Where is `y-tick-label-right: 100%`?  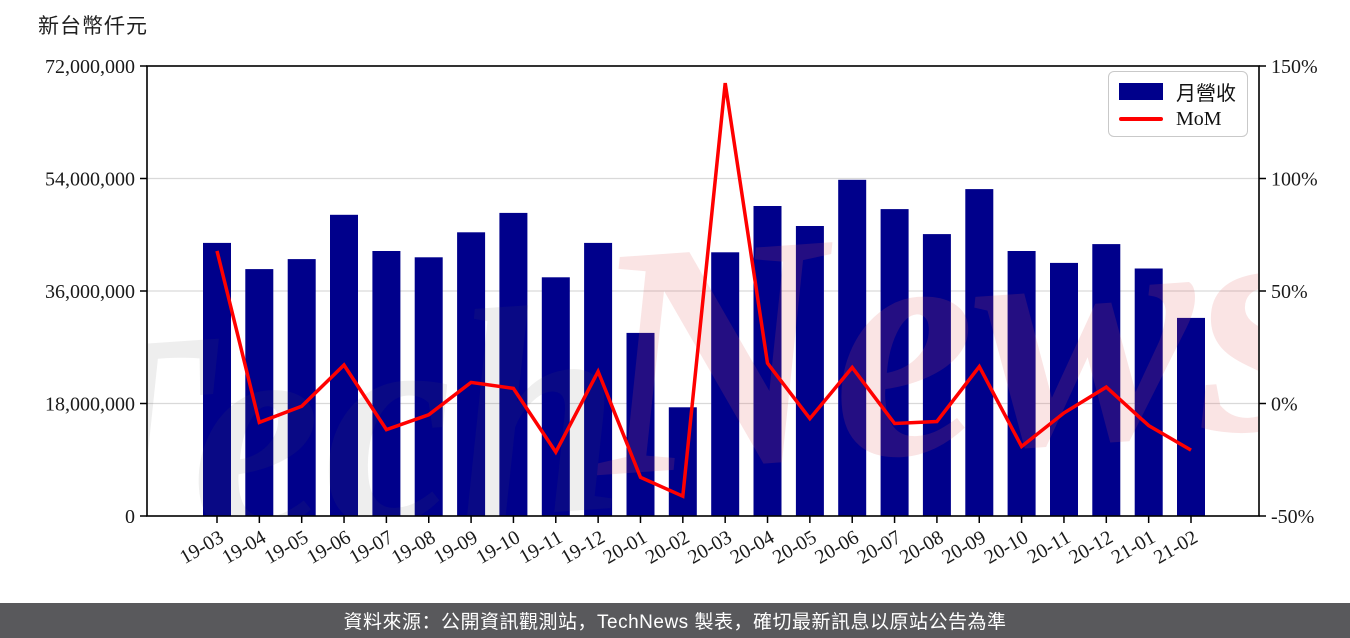
y-tick-label-right: 100% is located at coordinates (1294, 180).